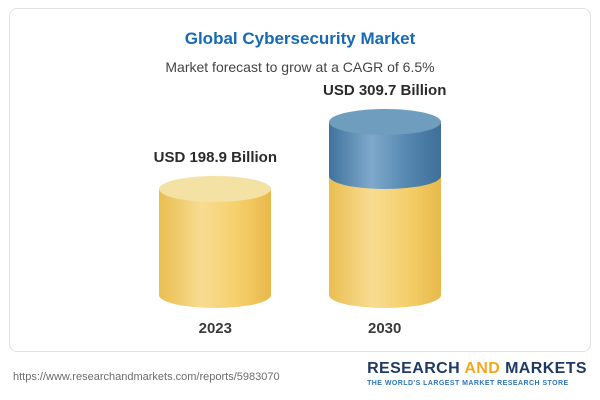 The width and height of the screenshot is (600, 400). I want to click on value-label-2023: USD 198.9 Billion, so click(215, 157).